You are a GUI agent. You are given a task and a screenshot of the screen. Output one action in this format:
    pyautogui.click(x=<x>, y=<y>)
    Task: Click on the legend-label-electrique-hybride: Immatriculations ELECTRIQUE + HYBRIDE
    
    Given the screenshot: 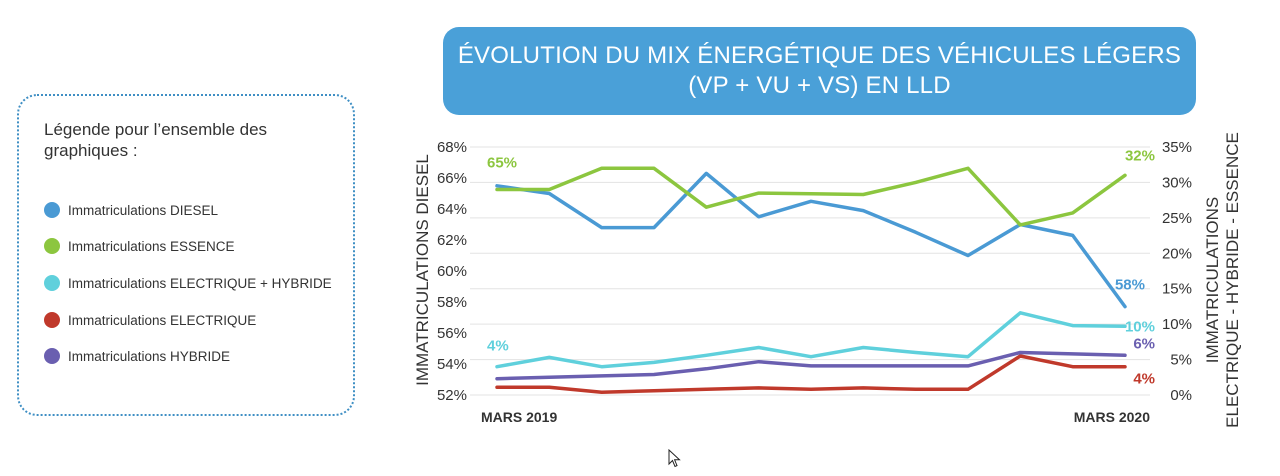 What is the action you would take?
    pyautogui.click(x=200, y=283)
    